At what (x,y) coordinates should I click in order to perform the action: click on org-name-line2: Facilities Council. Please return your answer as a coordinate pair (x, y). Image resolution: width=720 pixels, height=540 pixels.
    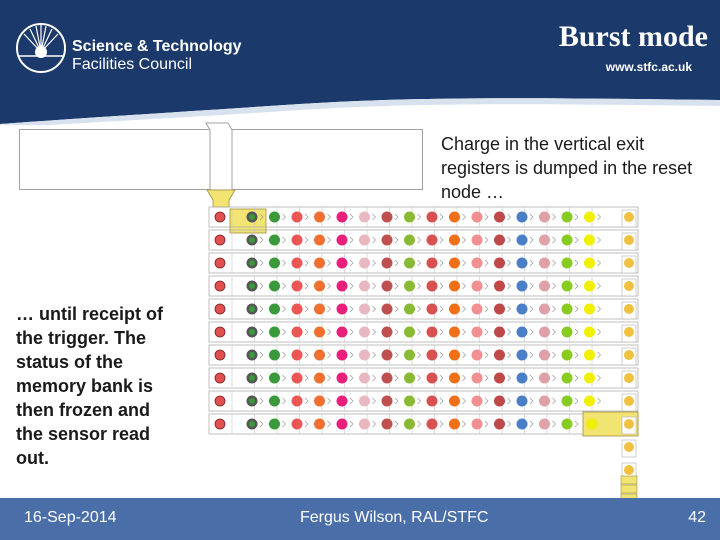
    Looking at the image, I should click on (132, 64).